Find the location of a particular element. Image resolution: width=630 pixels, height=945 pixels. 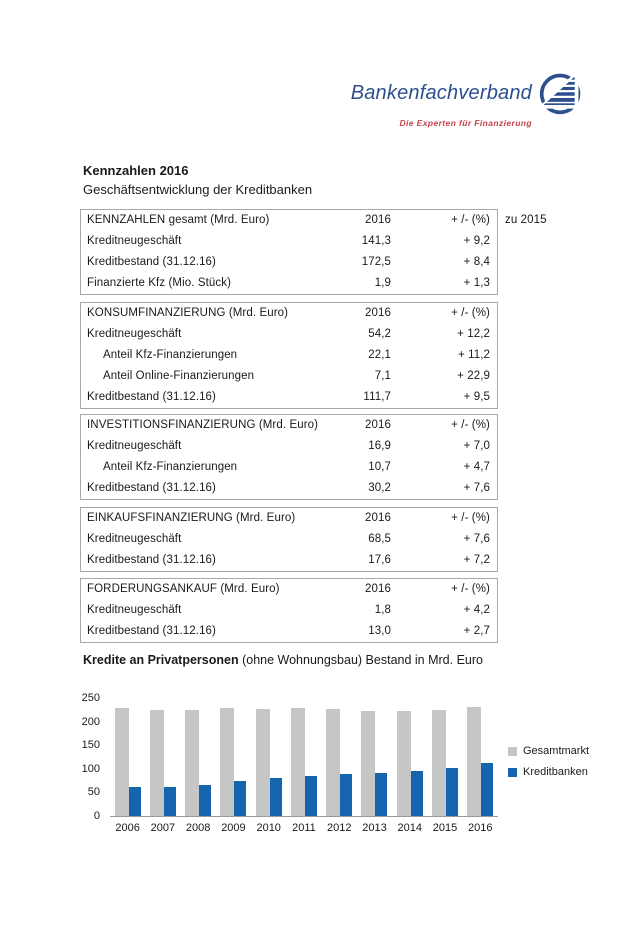

row-change: + 12,2 is located at coordinates (473, 334).